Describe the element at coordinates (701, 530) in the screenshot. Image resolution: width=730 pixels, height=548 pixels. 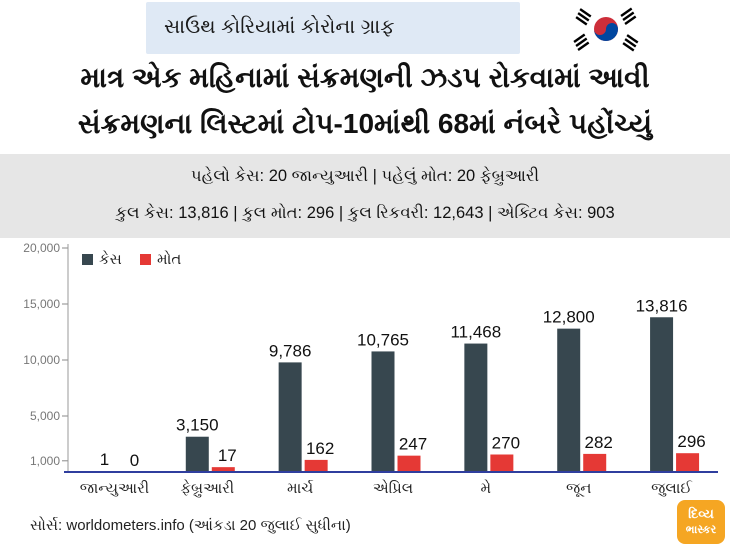
I see `logo-line-2: ભાસ્કર` at that location.